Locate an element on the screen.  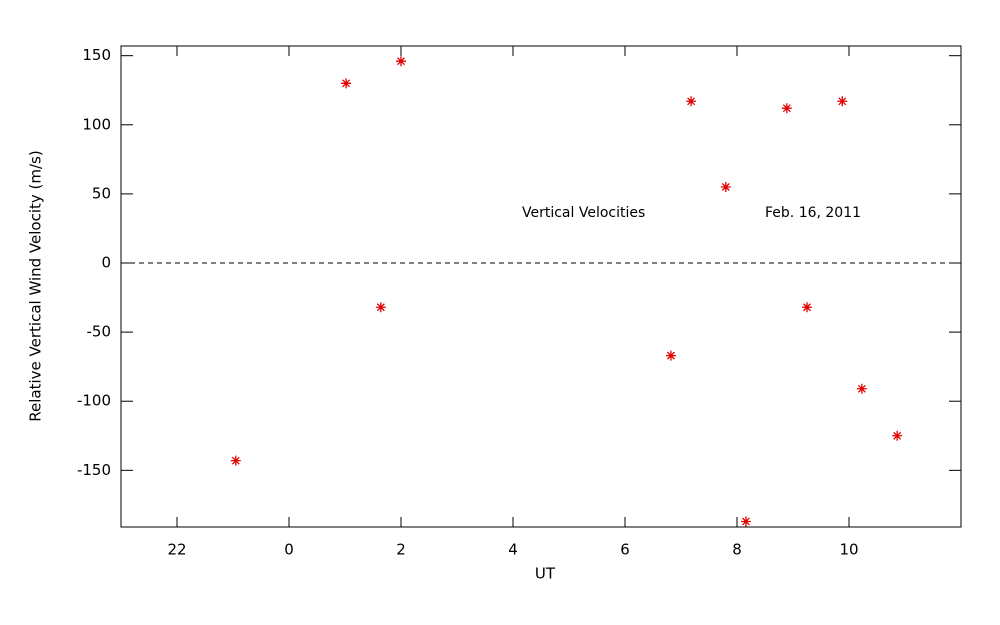
x-tick-label: 6 is located at coordinates (625, 550).